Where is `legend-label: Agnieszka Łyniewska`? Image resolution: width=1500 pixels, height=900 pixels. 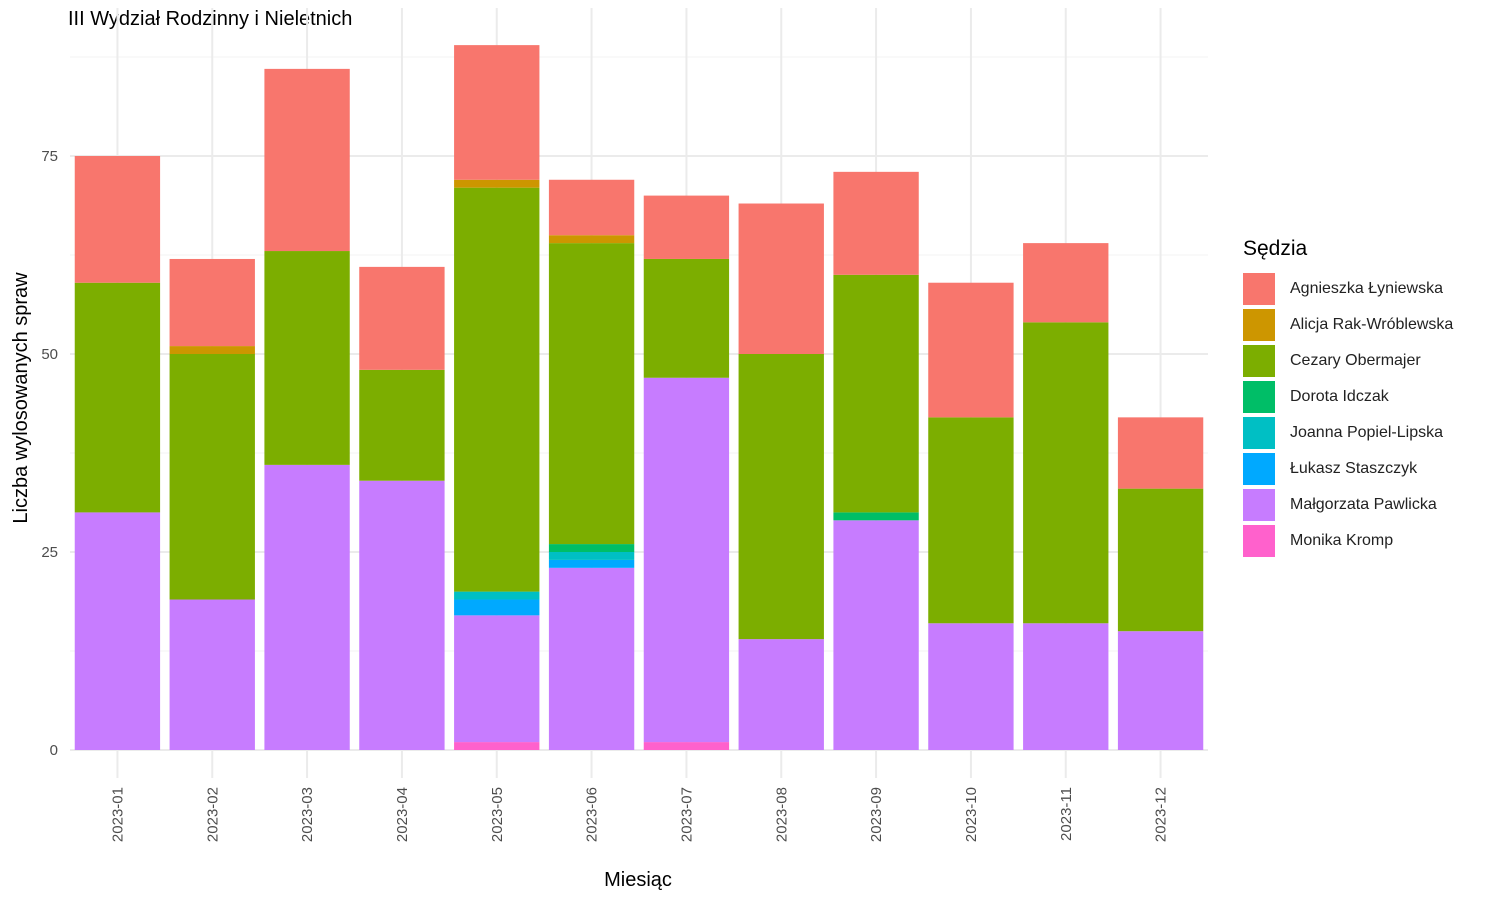
legend-label: Agnieszka Łyniewska is located at coordinates (1366, 288).